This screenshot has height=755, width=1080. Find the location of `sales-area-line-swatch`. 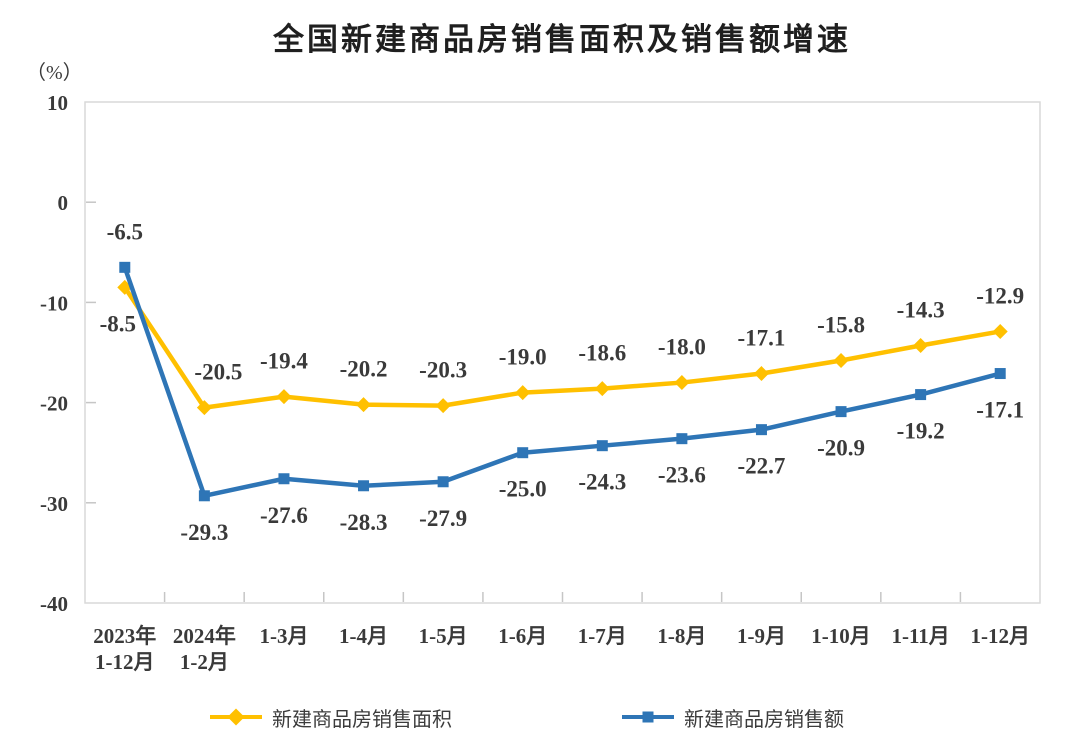

sales-area-line-swatch is located at coordinates (236, 717).